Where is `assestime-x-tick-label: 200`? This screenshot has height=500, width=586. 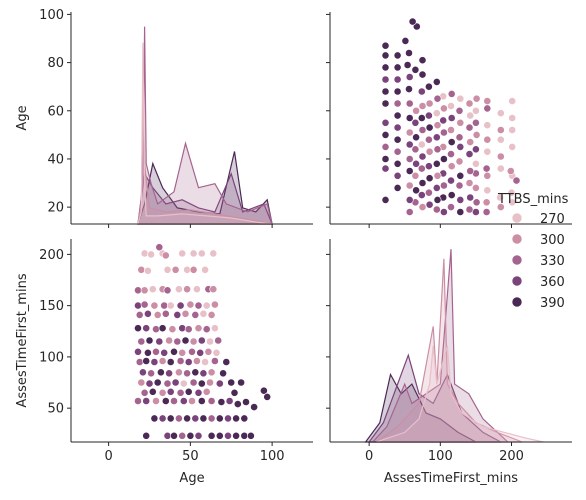 assestime-x-tick-label: 200 is located at coordinates (511, 456).